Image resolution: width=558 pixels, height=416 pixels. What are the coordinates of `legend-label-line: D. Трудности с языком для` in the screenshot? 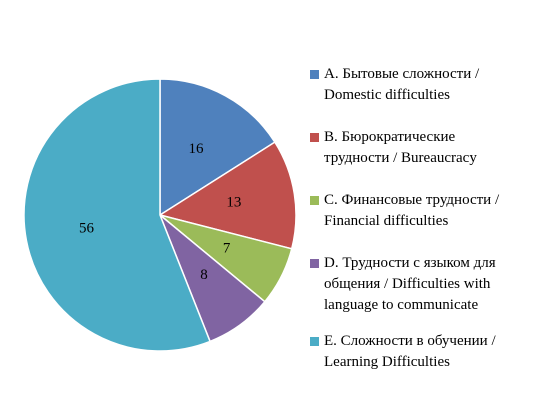 It's located at (410, 263).